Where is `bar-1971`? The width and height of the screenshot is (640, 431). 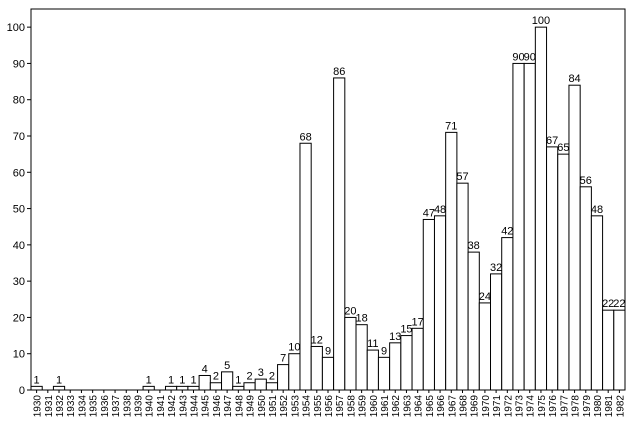
bar-1971 is located at coordinates (496, 332).